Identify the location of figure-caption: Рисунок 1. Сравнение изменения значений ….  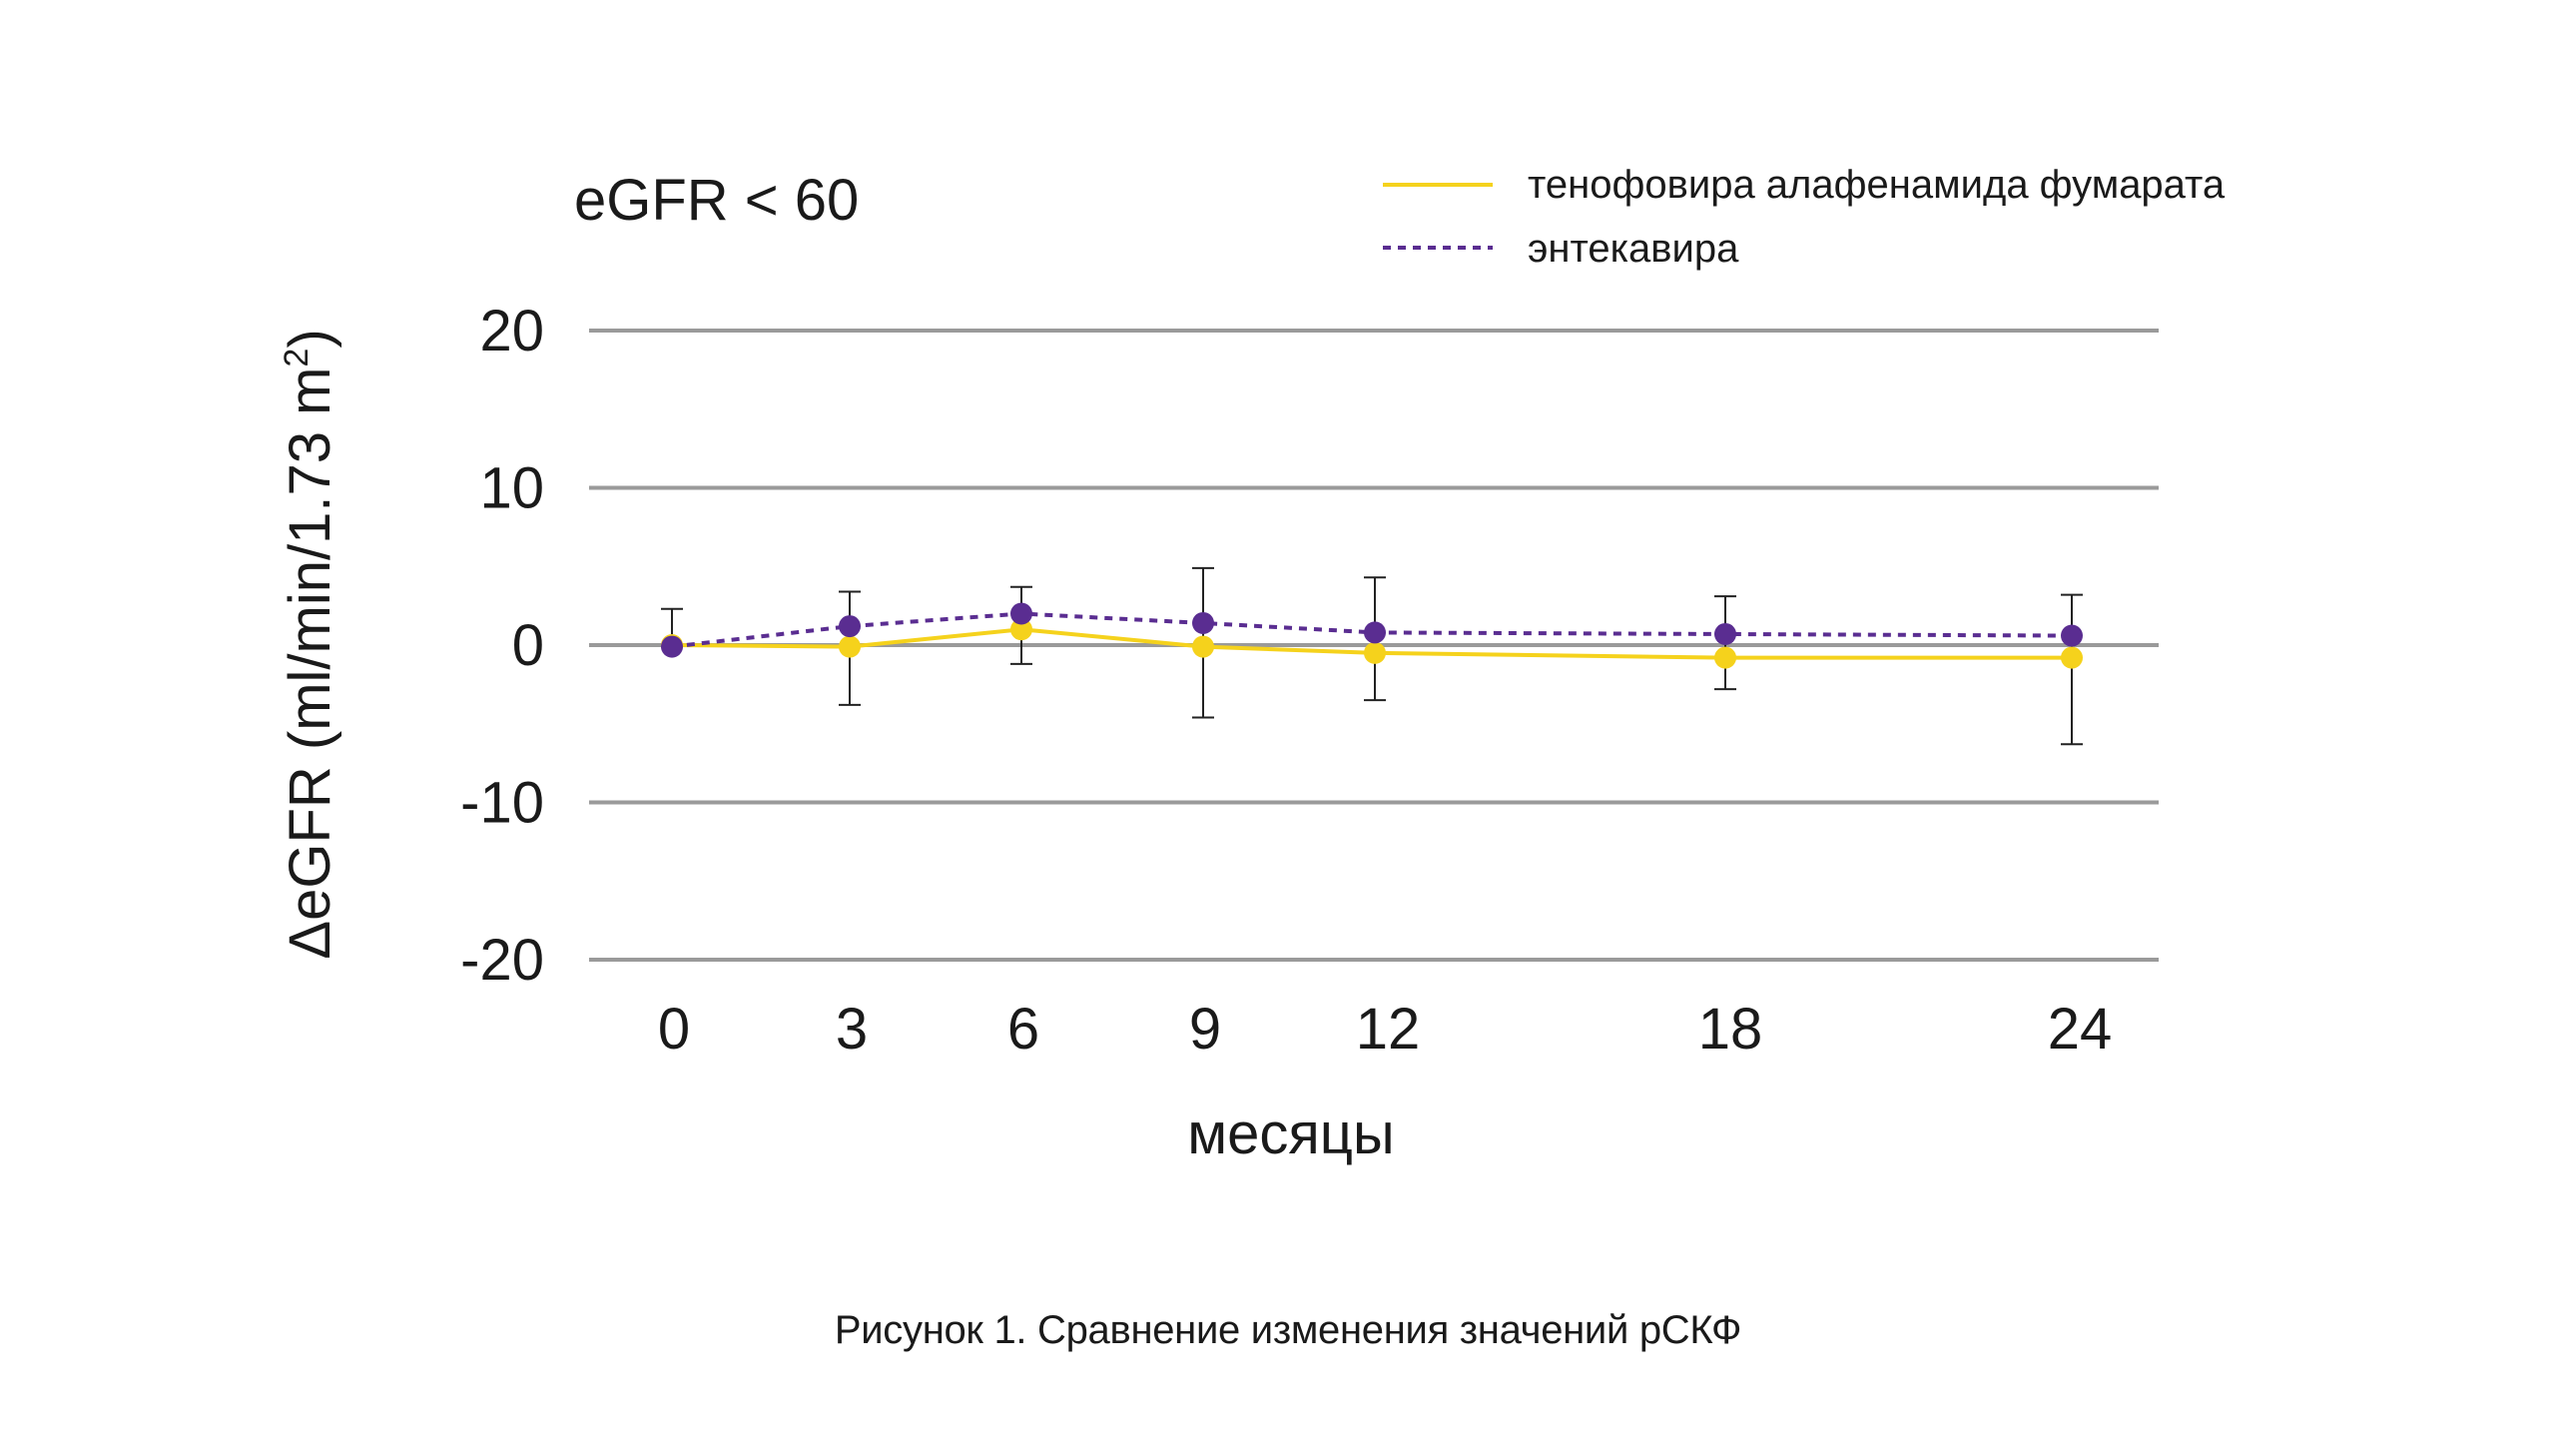
(1288, 1330).